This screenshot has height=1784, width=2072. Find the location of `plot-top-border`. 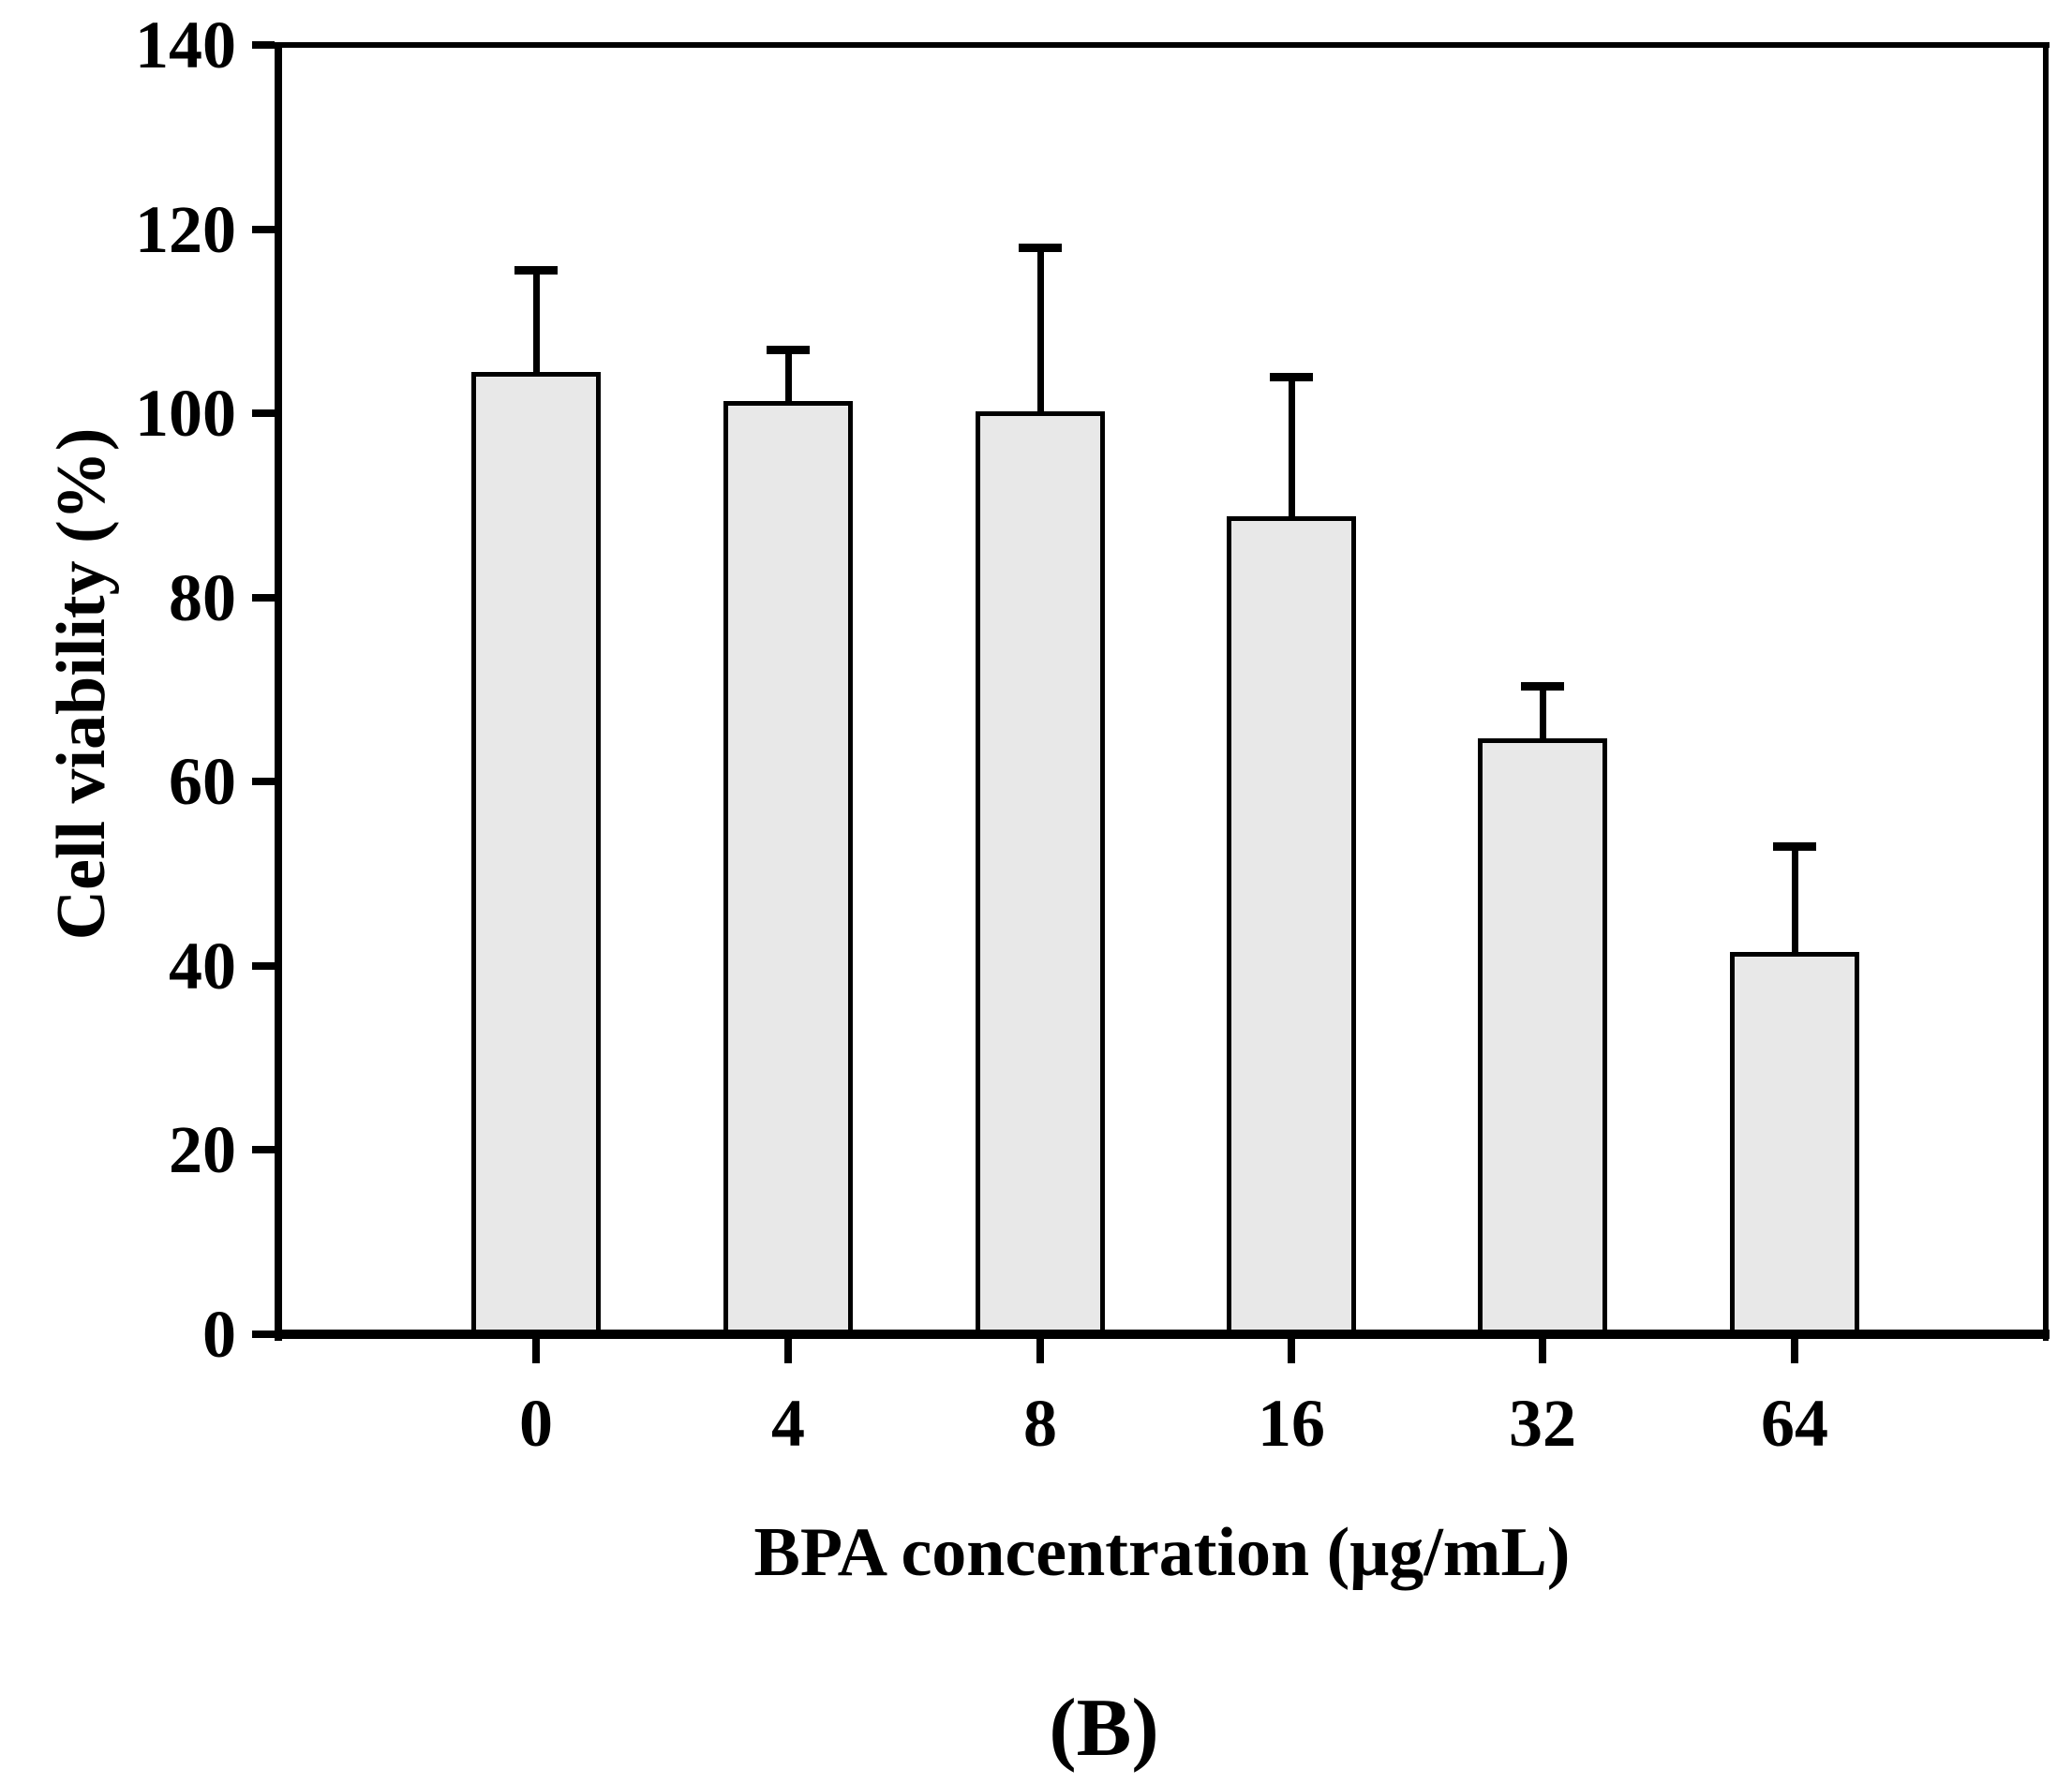

plot-top-border is located at coordinates (1162, 45).